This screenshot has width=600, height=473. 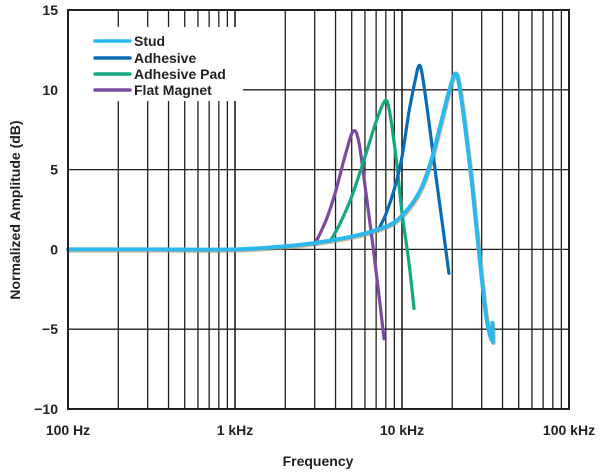 What do you see at coordinates (54, 170) in the screenshot?
I see `y-tick-label: 5` at bounding box center [54, 170].